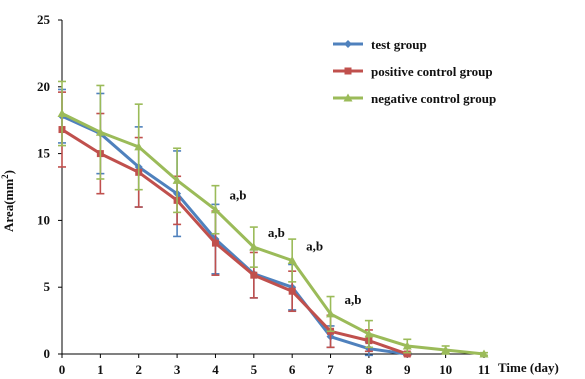 This screenshot has height=379, width=585. I want to click on legend-item-1: test group, so click(380, 44).